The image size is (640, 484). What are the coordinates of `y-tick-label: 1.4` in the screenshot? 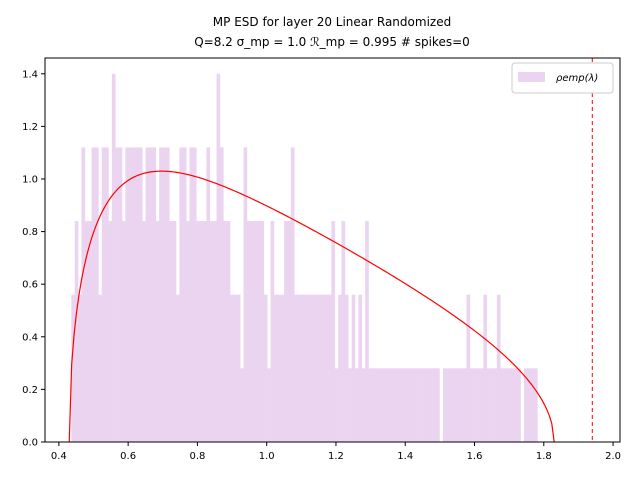 It's located at (30, 74).